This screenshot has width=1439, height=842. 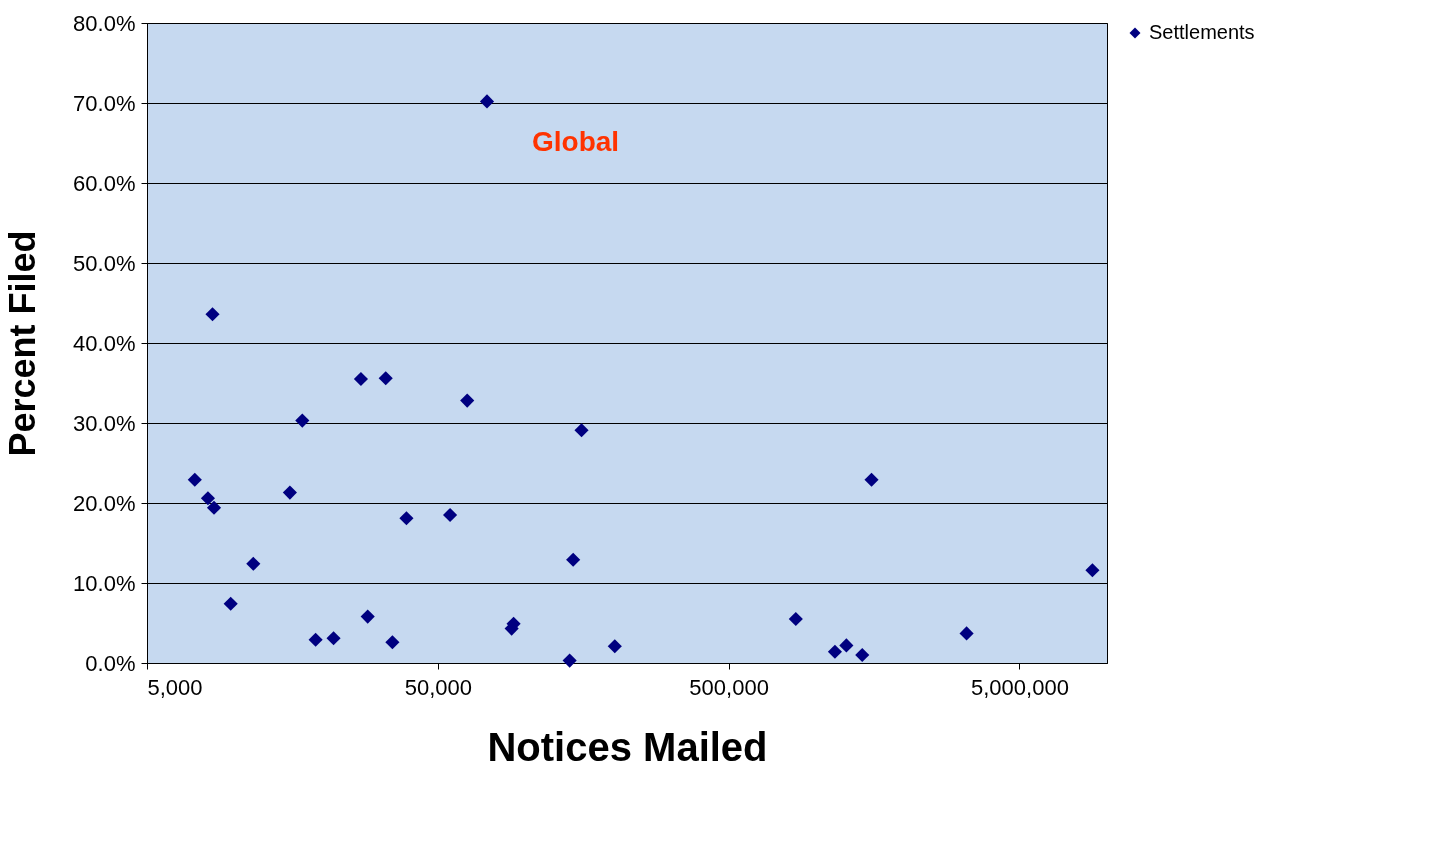 I want to click on x-axis-title: Notices Mailed, so click(x=627, y=746).